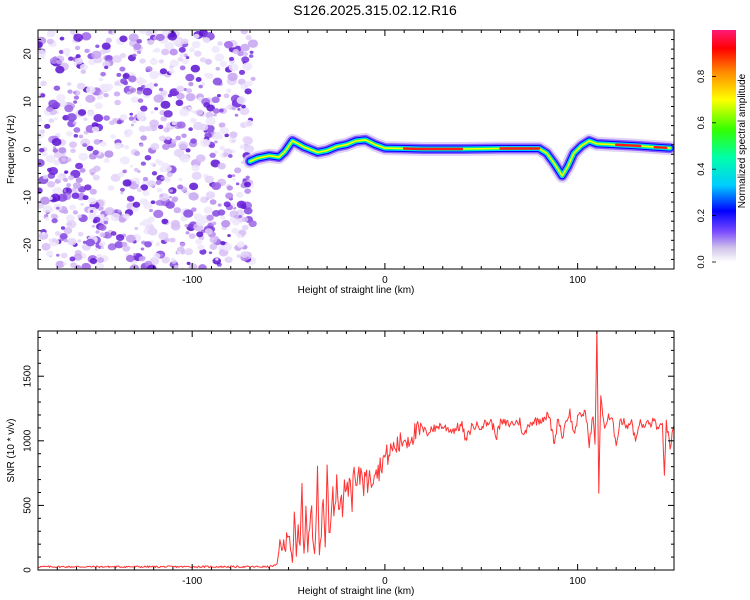 The height and width of the screenshot is (600, 750). Describe the element at coordinates (577, 280) in the screenshot. I see `spec-xtick-label: 100` at that location.